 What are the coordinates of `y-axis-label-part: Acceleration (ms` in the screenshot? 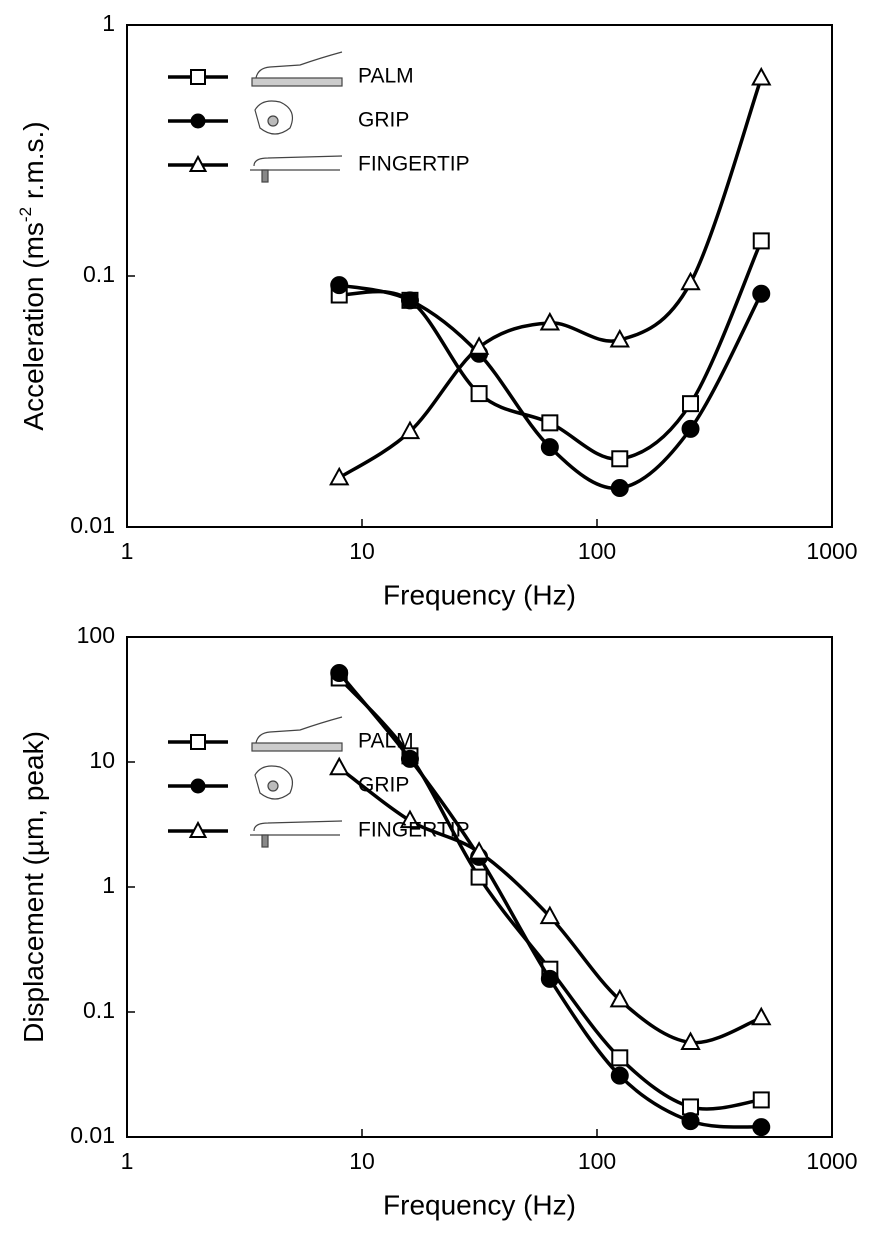 It's located at (33, 326).